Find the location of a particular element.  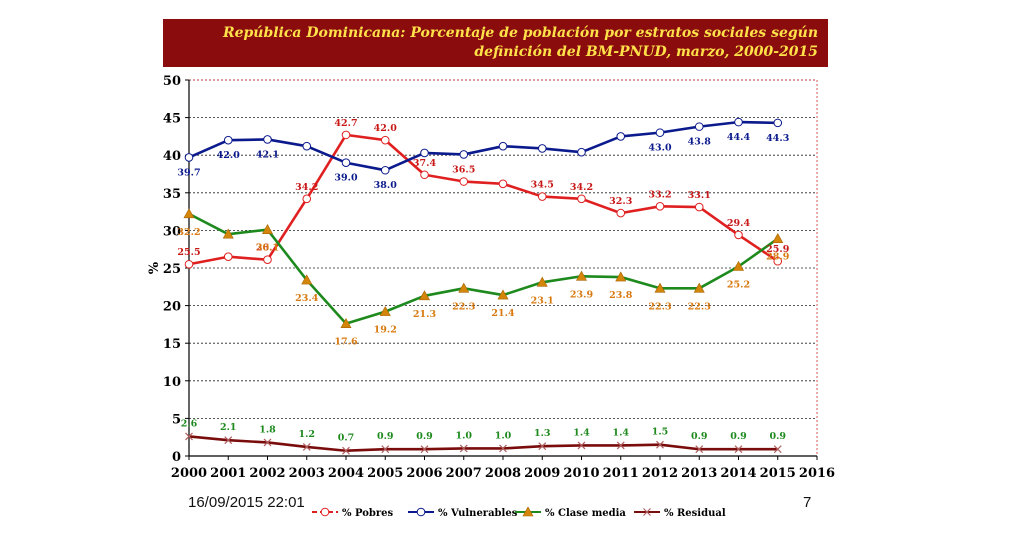

data-label: 23.4 is located at coordinates (307, 298).